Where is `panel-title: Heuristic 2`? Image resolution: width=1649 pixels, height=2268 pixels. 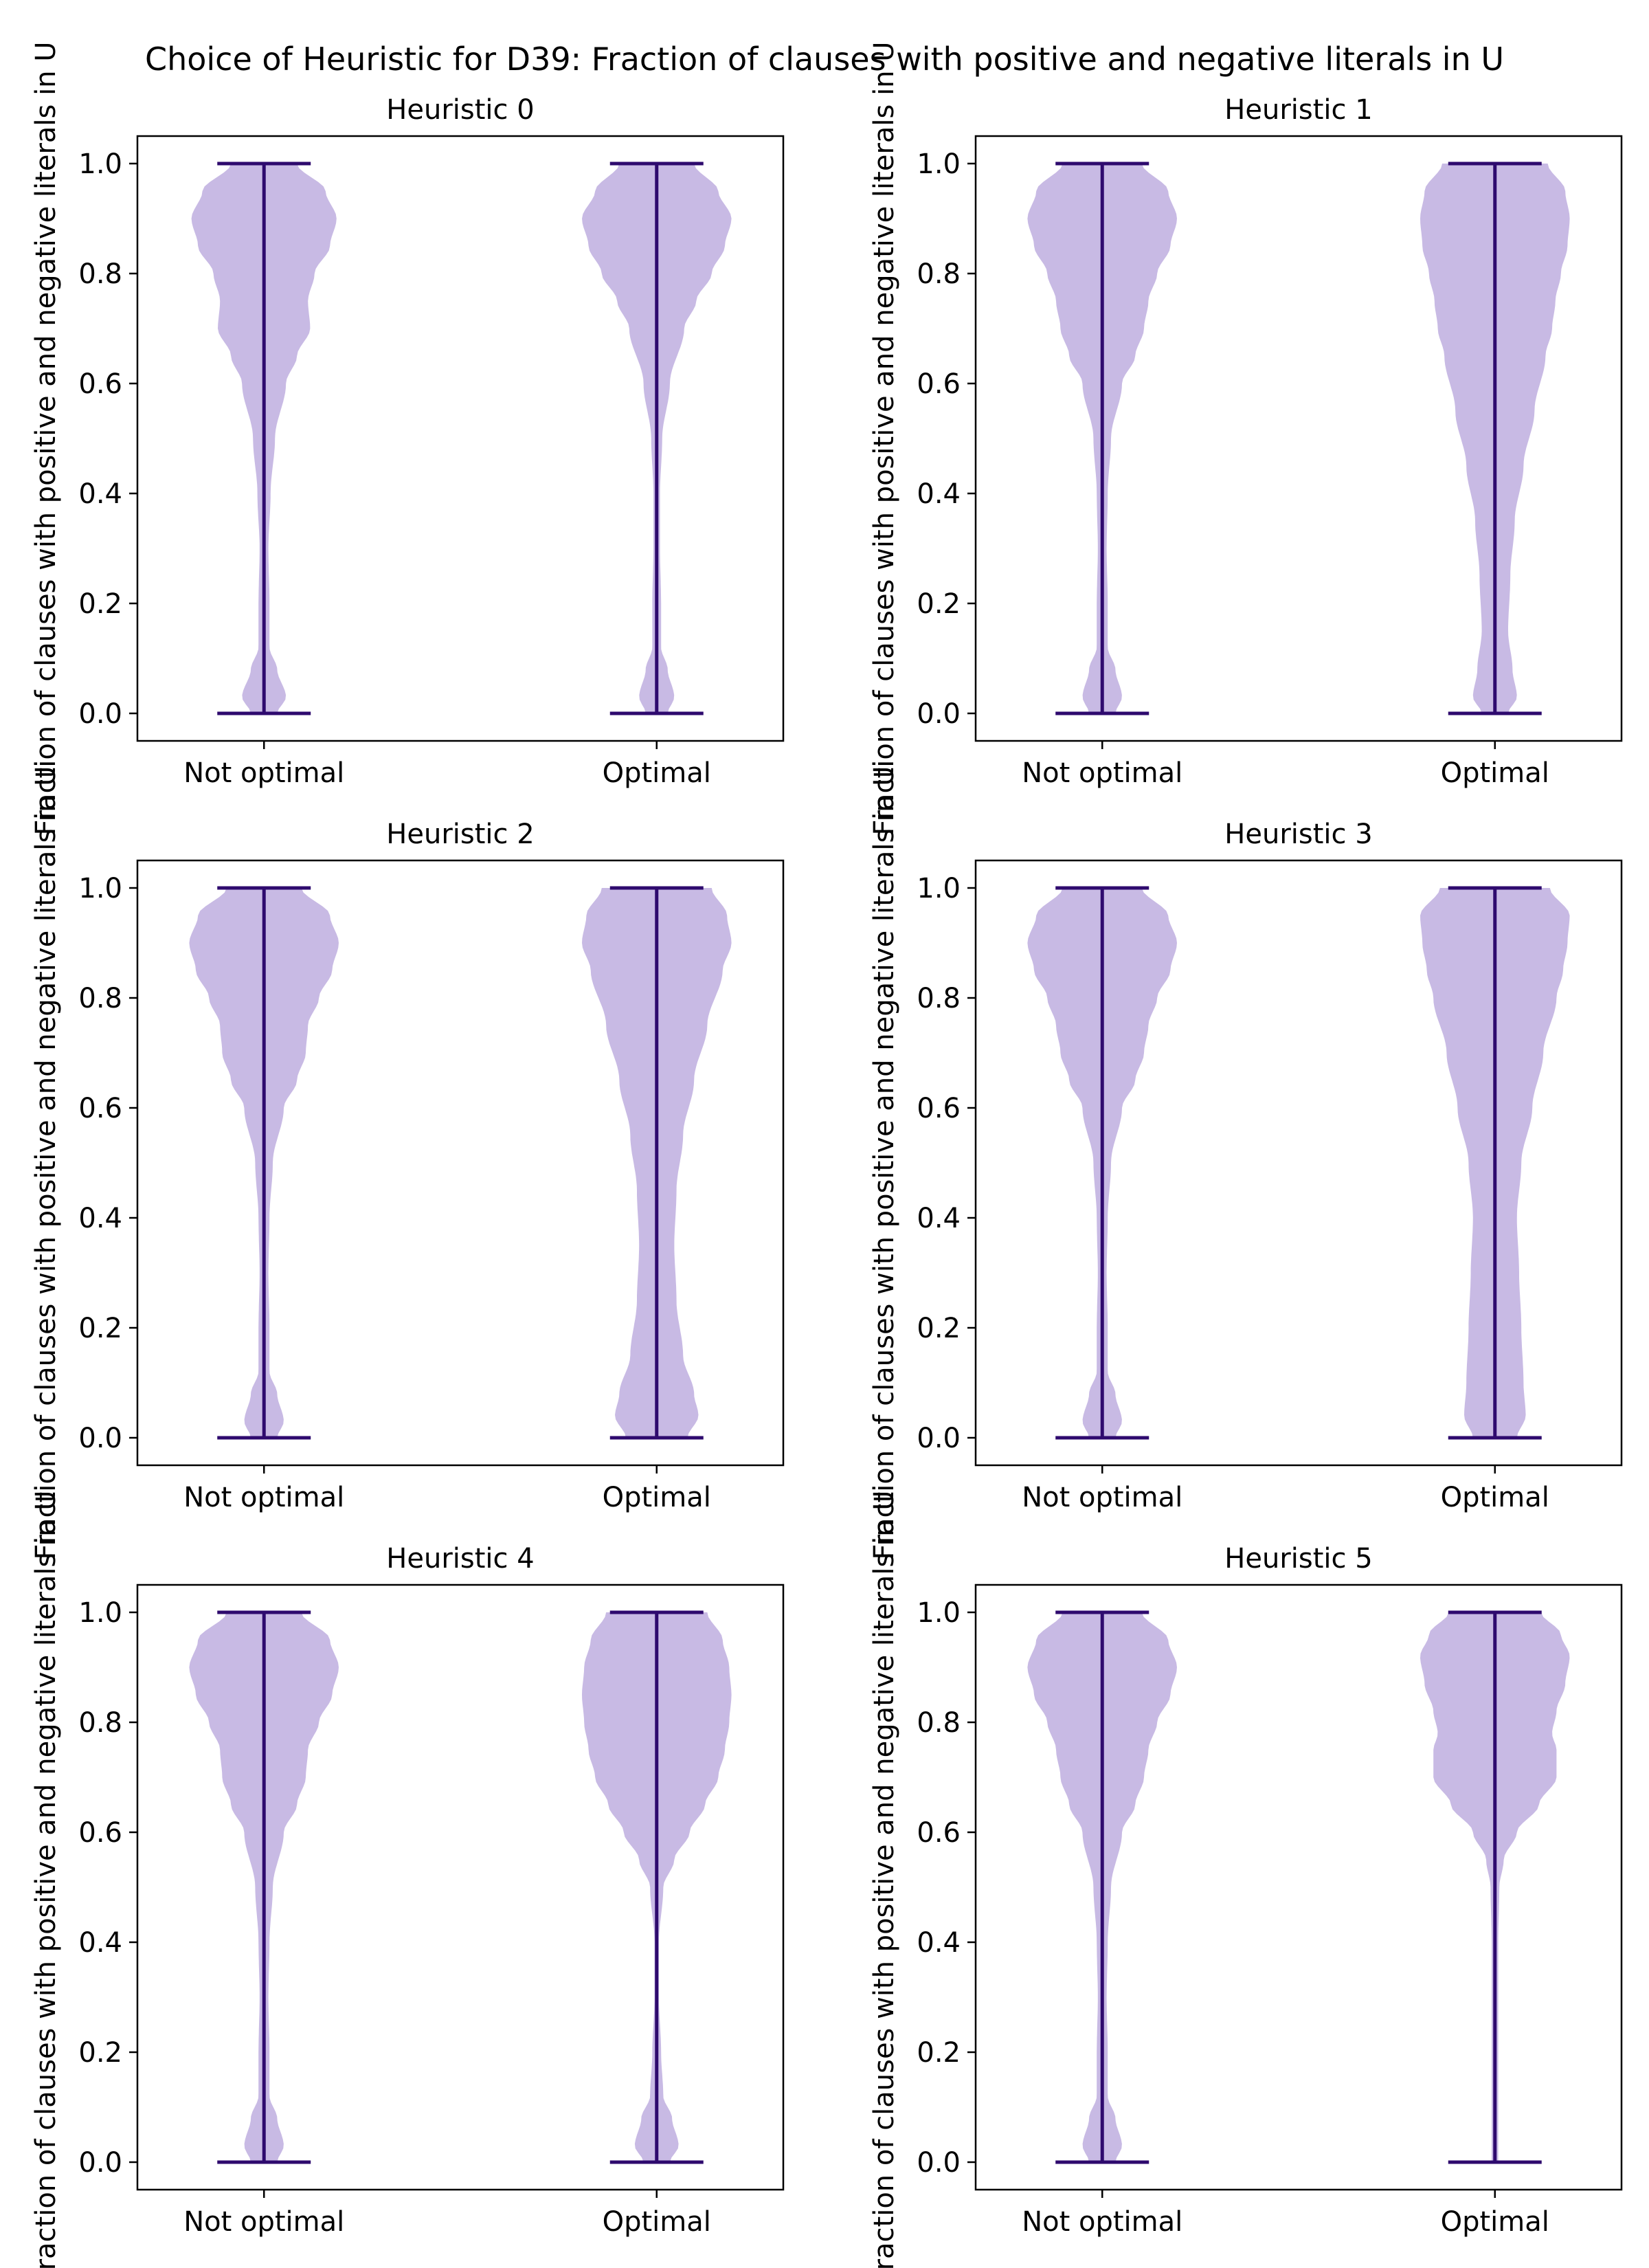 panel-title: Heuristic 2 is located at coordinates (460, 834).